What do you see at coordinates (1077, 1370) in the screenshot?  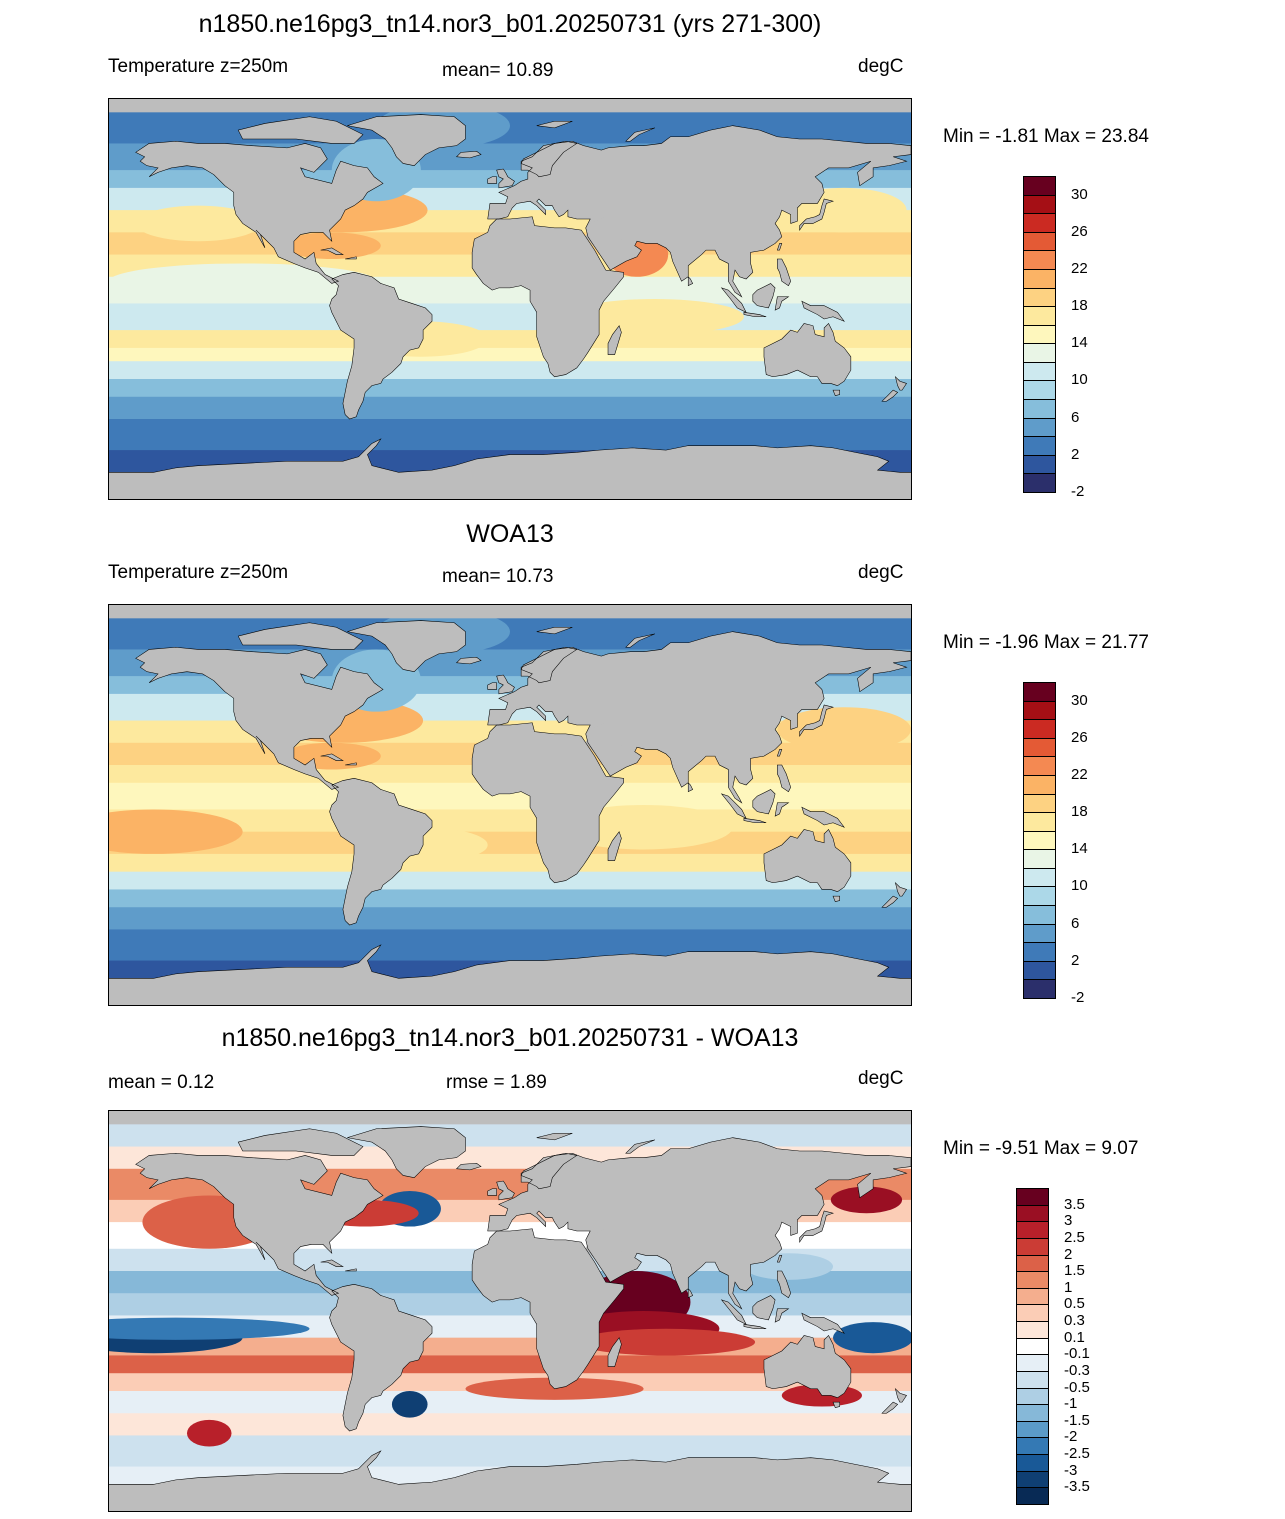 I see `colorbar-tick-label: -0.3` at bounding box center [1077, 1370].